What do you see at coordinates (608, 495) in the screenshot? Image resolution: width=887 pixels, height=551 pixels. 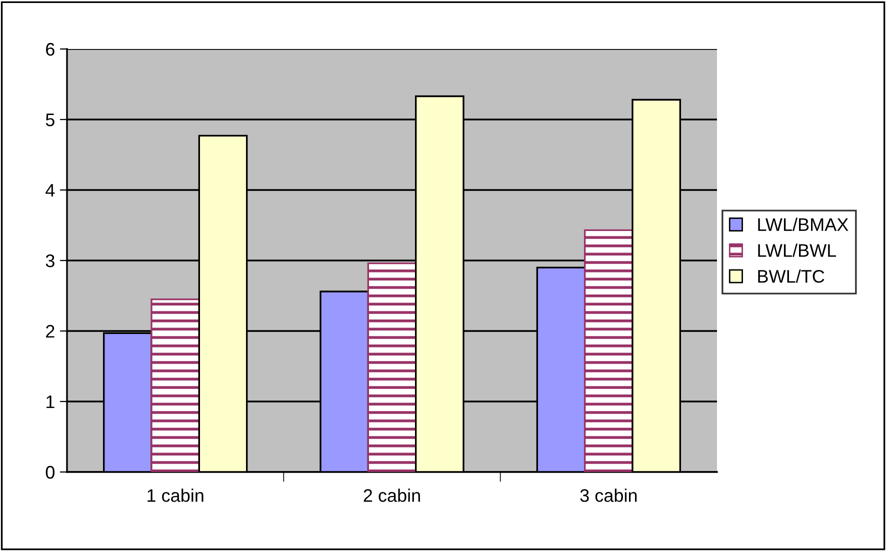 I see `x-tick-label: 3 cabin` at bounding box center [608, 495].